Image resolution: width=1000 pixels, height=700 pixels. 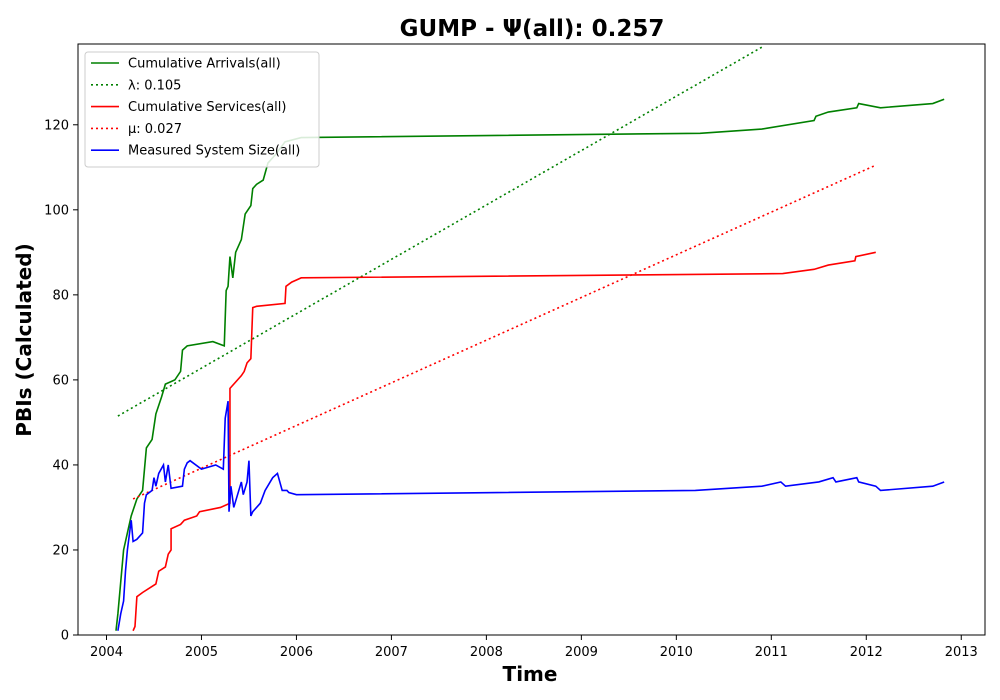 I want to click on legend-label-1: λ: 0.105, so click(x=154, y=85).